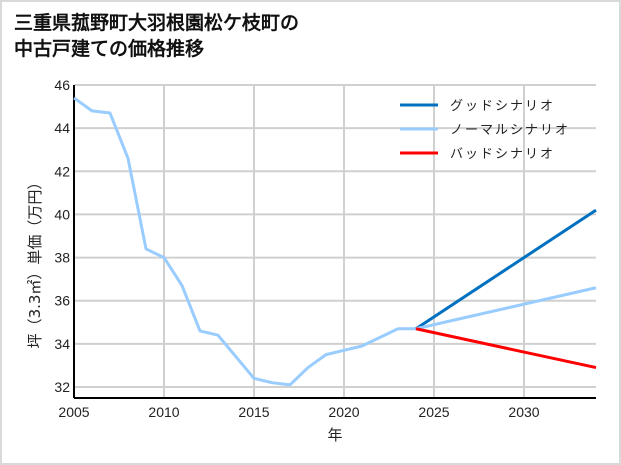 The width and height of the screenshot is (621, 465). I want to click on y-tick-label: 42, so click(62, 171).